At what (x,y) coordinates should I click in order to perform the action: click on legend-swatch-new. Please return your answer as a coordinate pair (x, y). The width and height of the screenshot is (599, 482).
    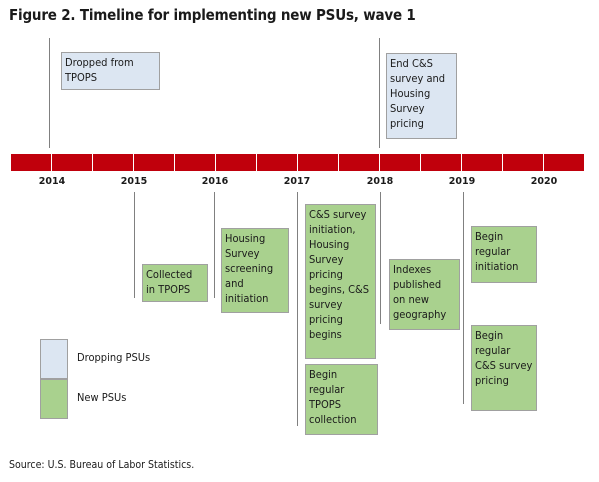
    Looking at the image, I should click on (54, 399).